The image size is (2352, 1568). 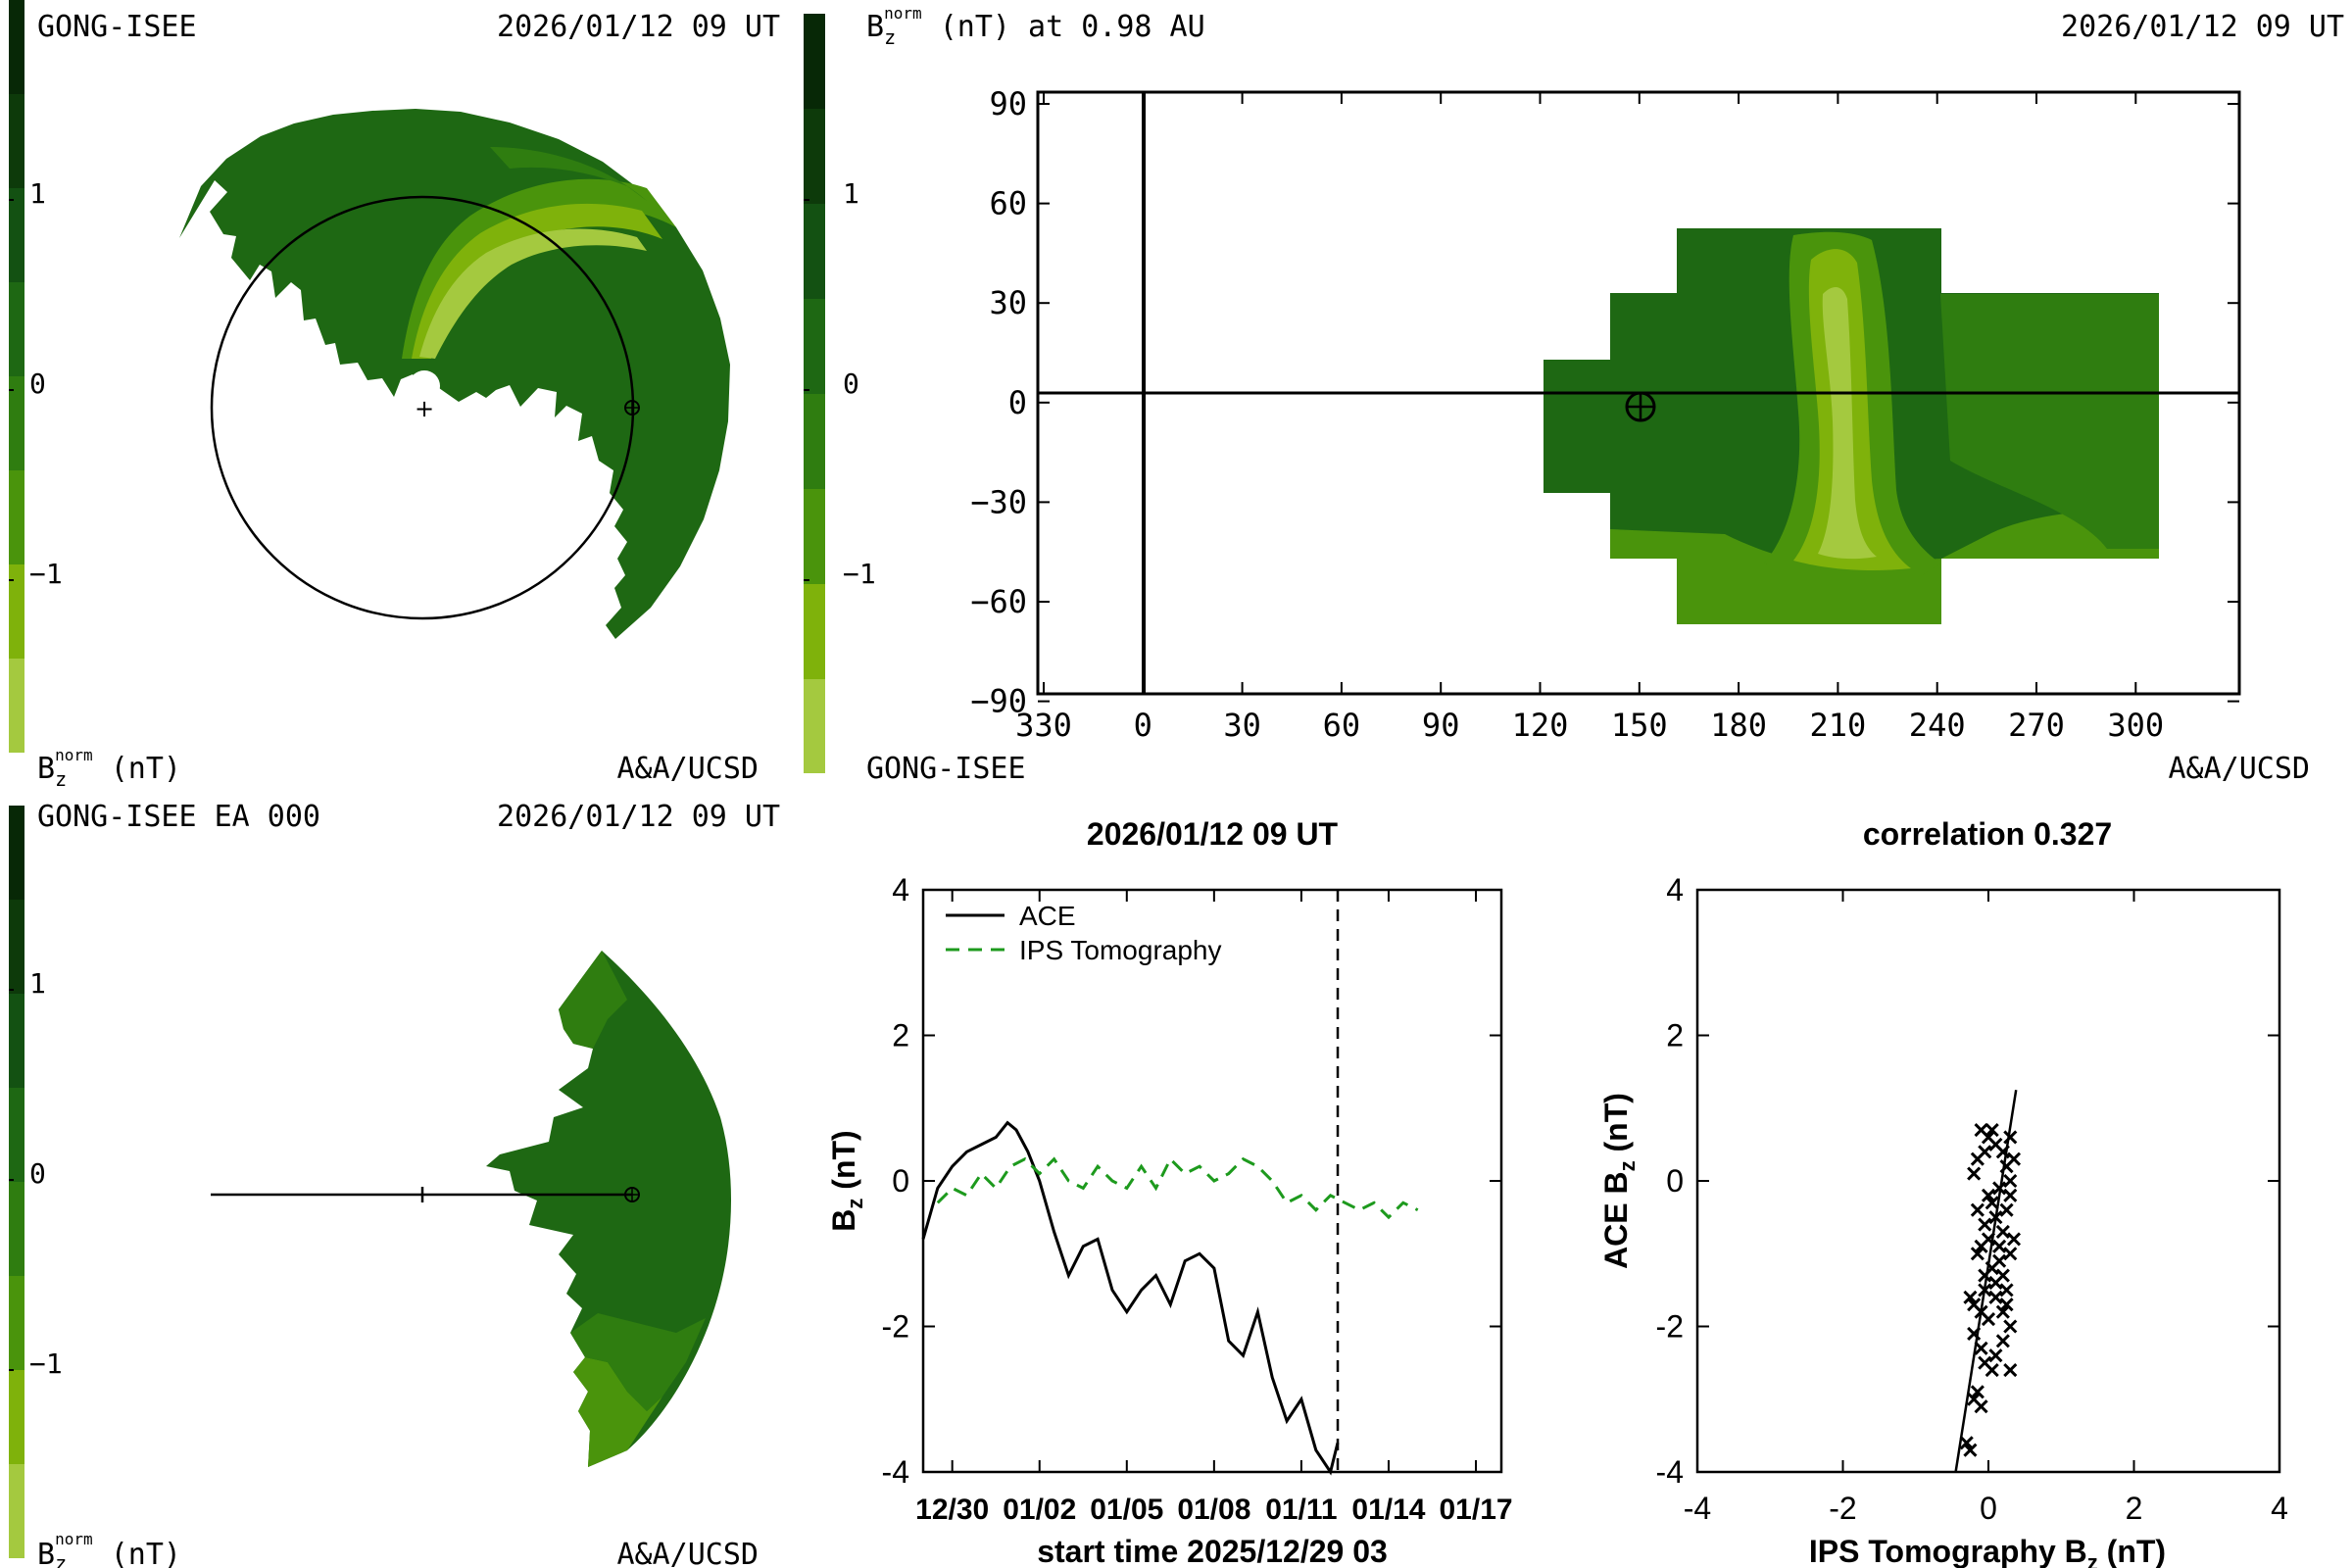 What do you see at coordinates (109, 1549) in the screenshot?
I see `unit-label: Bznorm (nT)` at bounding box center [109, 1549].